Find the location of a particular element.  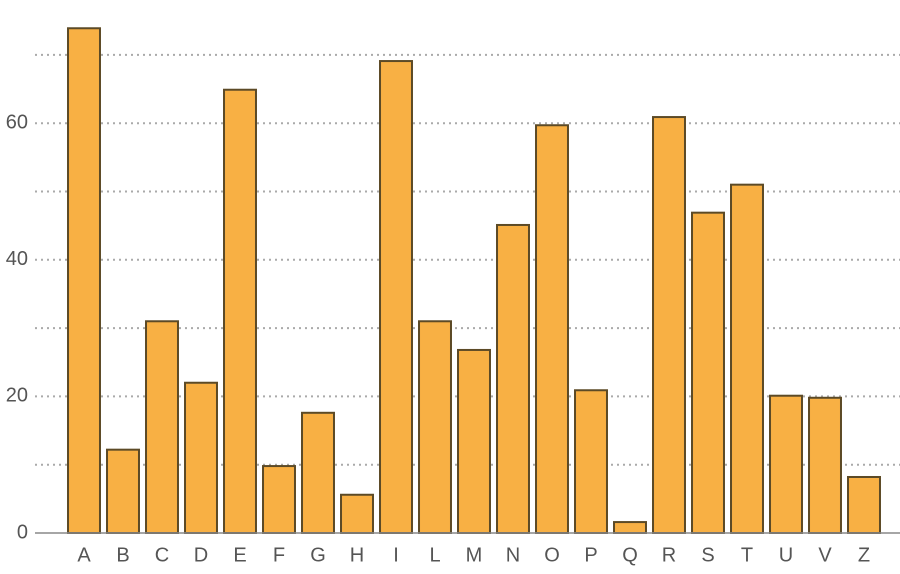

x-tick-label: T is located at coordinates (747, 555).